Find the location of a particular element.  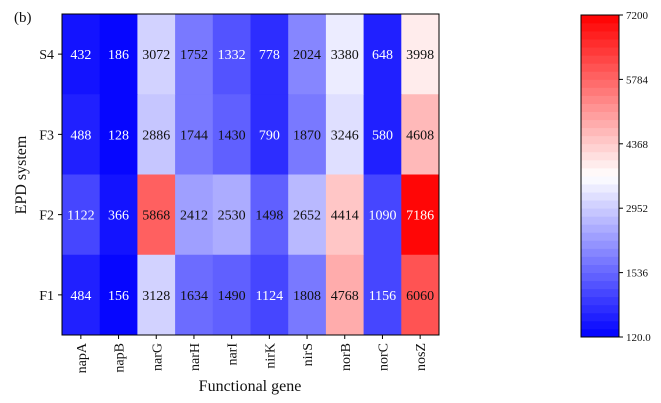

data-label: 3380 is located at coordinates (345, 55).